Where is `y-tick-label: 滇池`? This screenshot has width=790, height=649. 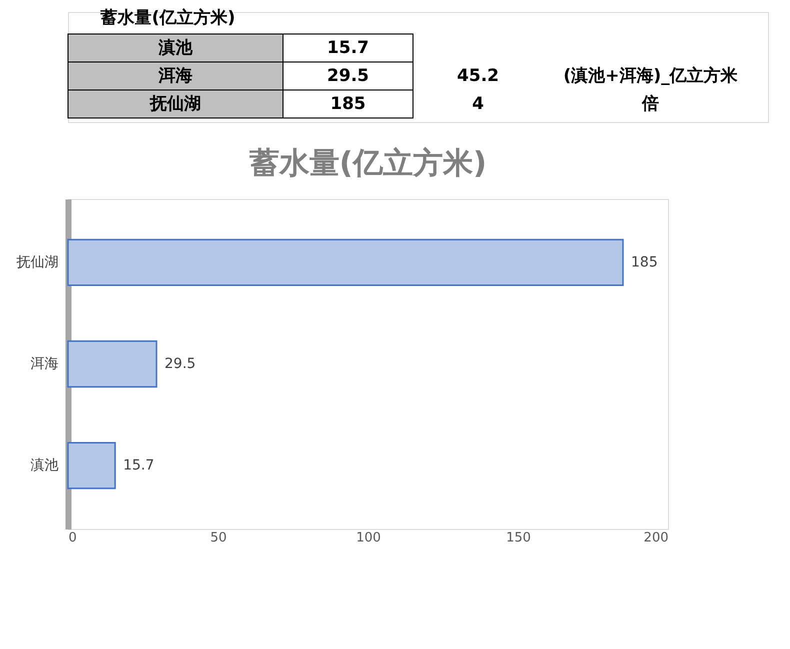
y-tick-label: 滇池 is located at coordinates (44, 466).